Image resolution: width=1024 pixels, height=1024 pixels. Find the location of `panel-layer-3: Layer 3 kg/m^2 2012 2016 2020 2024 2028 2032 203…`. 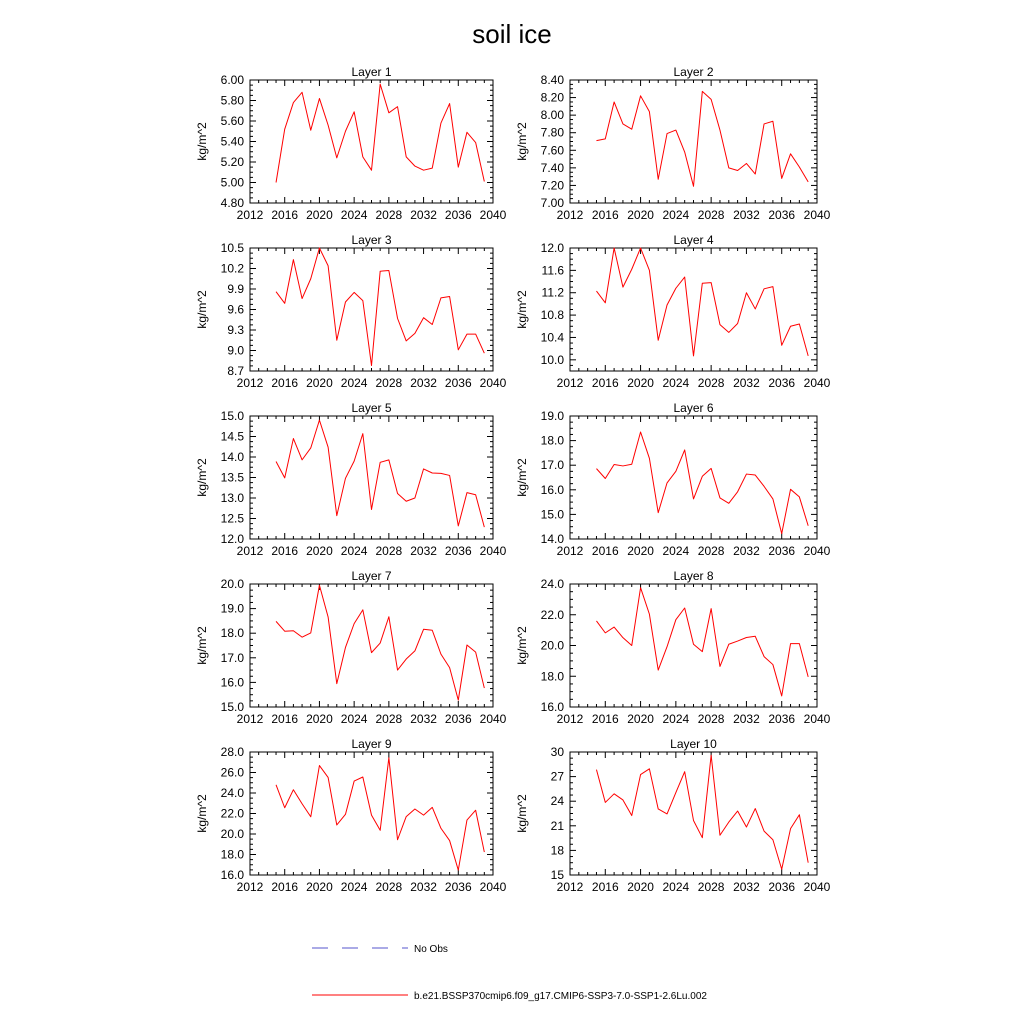

panel-layer-3: Layer 3 kg/m^2 2012 2016 2020 2024 2028 2032 203… is located at coordinates (351, 311).